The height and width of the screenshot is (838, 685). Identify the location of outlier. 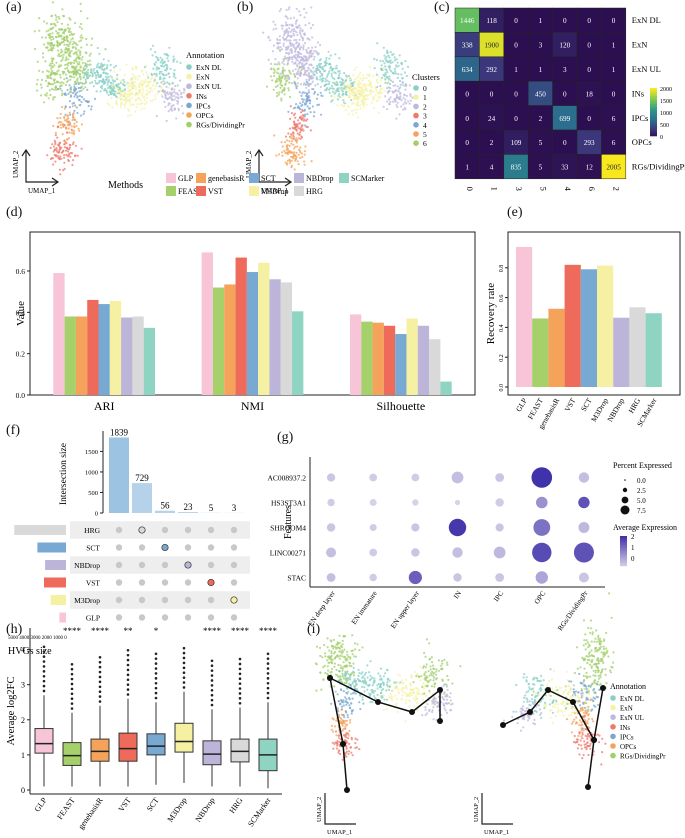
(72, 703).